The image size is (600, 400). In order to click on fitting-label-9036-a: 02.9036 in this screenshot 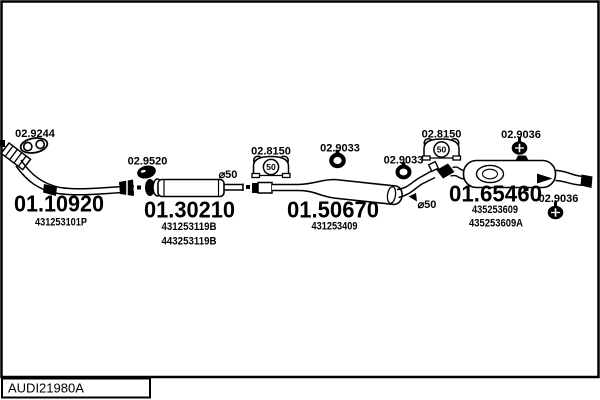, I will do `click(521, 135)`.